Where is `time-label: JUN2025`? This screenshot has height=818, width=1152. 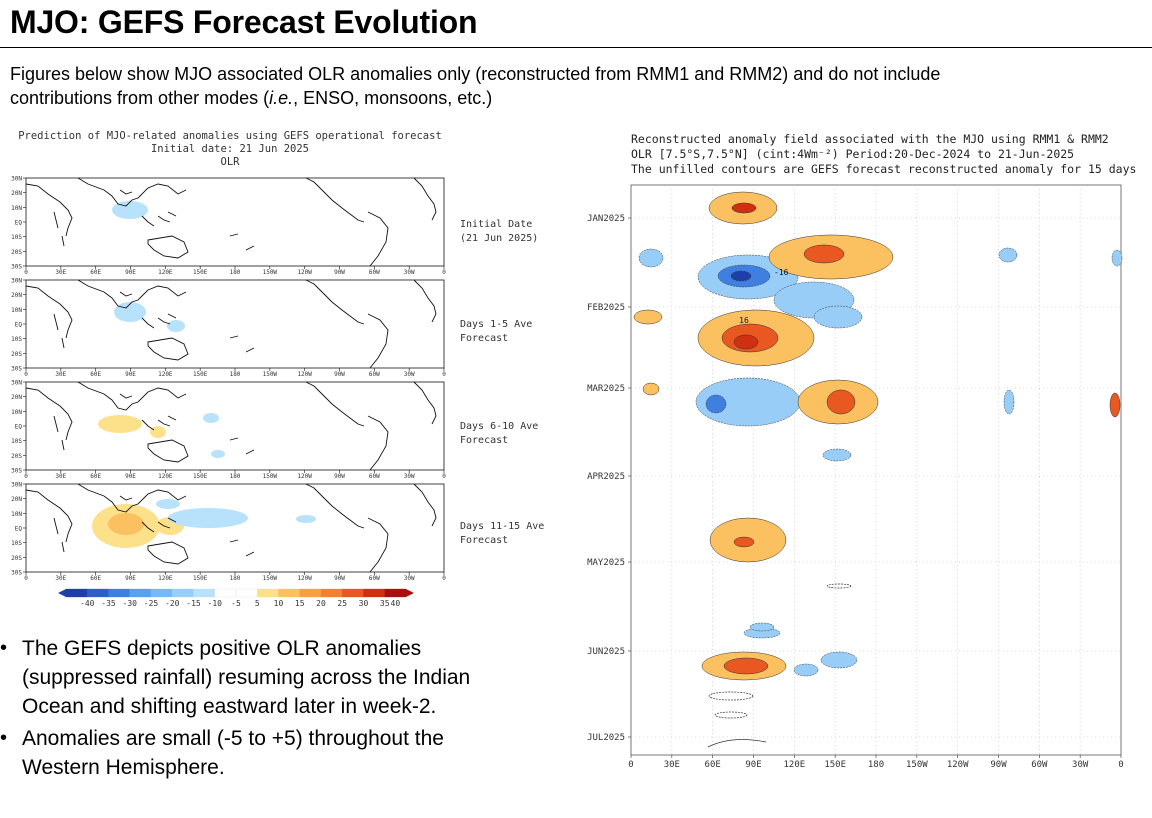 time-label: JUN2025 is located at coordinates (606, 652).